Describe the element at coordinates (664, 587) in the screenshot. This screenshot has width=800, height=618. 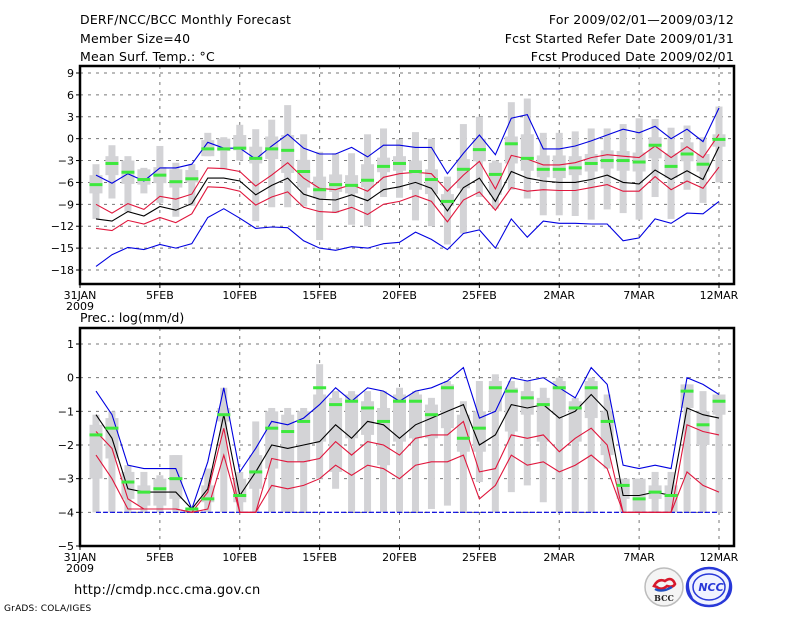
I see `bcc-logo: BCC` at that location.